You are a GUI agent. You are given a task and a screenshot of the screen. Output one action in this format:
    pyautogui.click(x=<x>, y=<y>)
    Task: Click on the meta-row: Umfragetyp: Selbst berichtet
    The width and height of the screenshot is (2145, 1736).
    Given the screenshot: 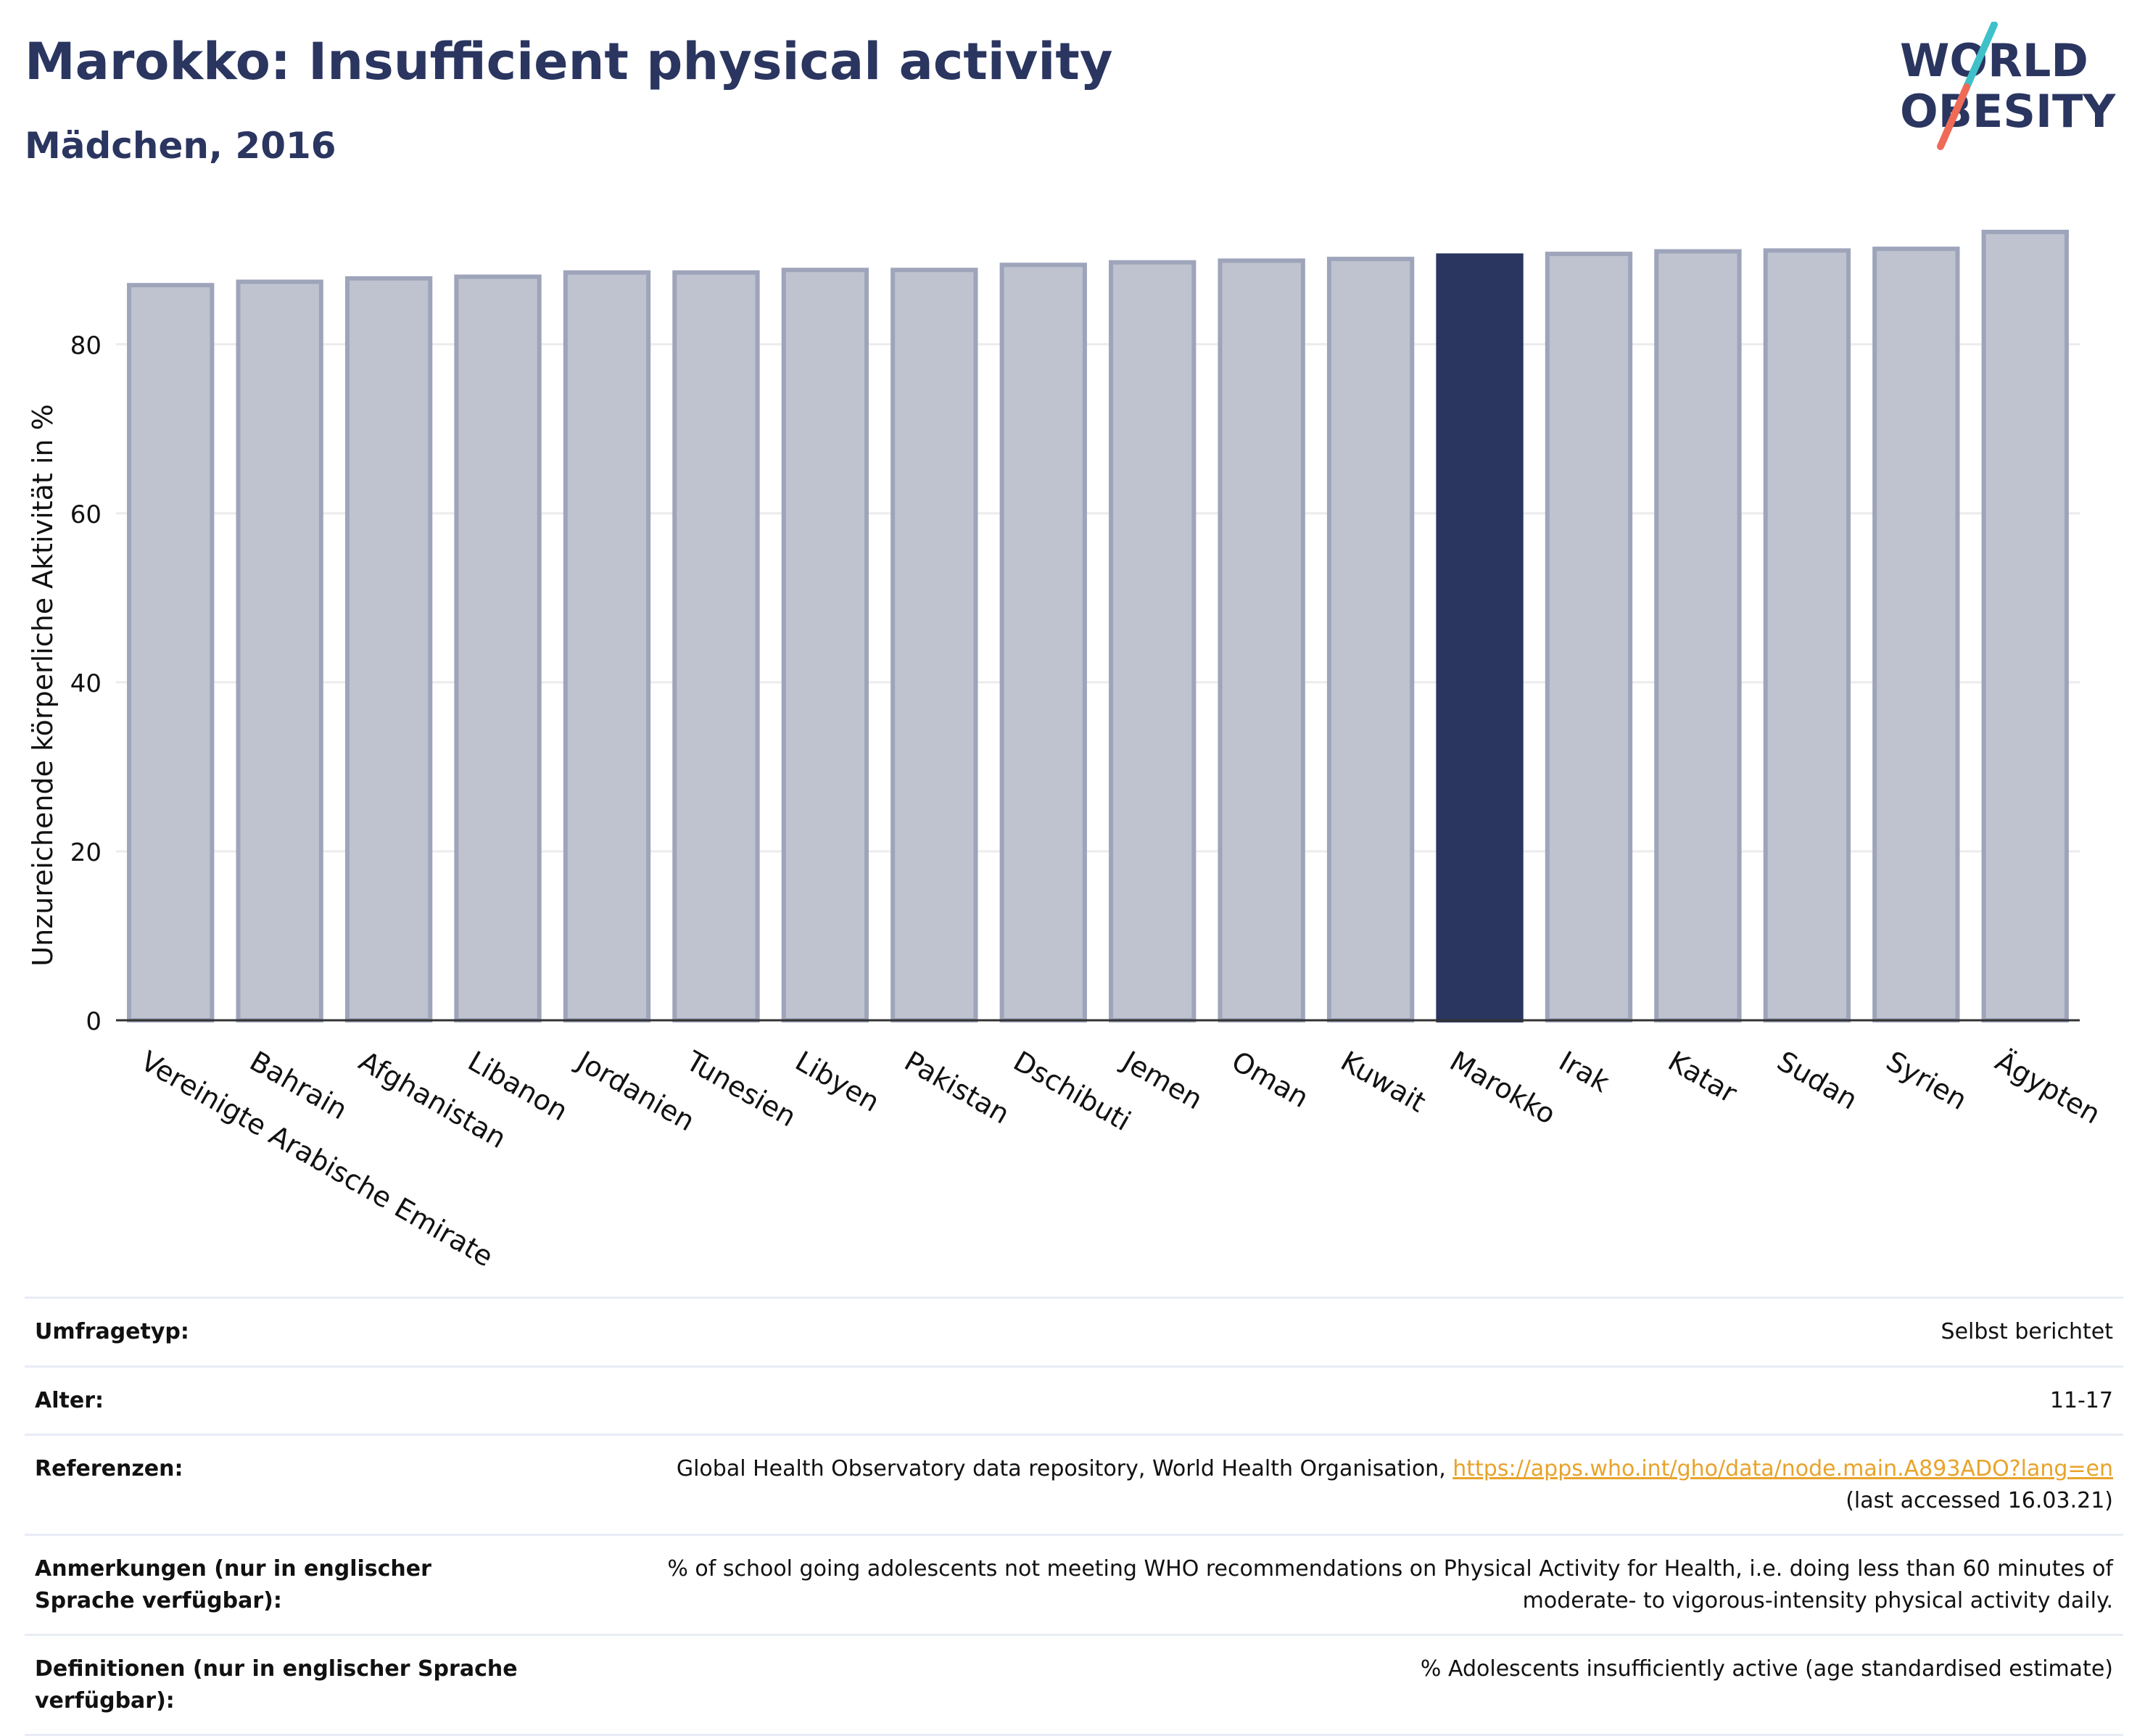 What is the action you would take?
    pyautogui.click(x=1074, y=1332)
    